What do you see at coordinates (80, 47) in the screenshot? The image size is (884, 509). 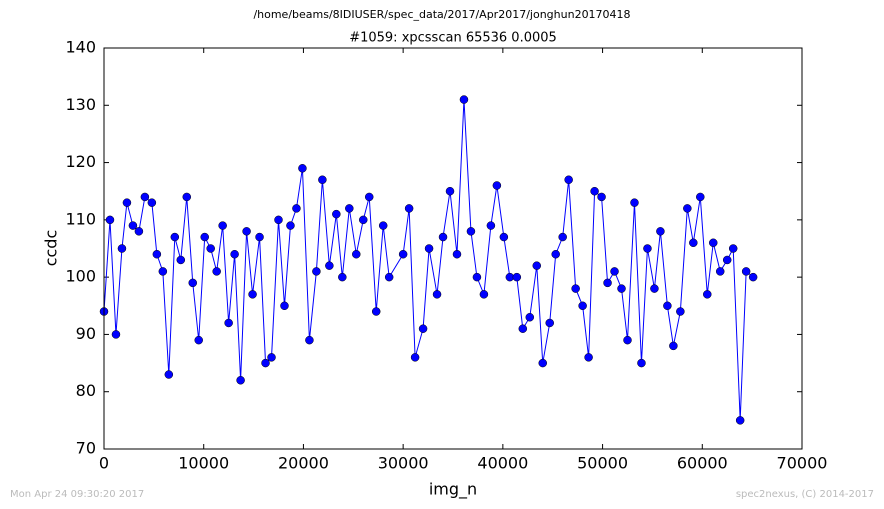 I see `y-tick-label: 140` at bounding box center [80, 47].